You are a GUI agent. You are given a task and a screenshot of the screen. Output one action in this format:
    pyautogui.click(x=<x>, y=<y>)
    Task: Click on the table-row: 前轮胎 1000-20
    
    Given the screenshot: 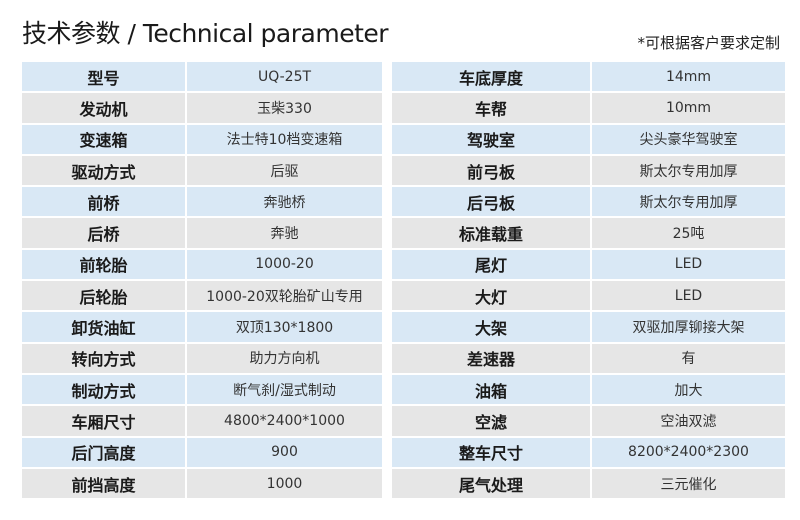 What is the action you would take?
    pyautogui.click(x=202, y=264)
    